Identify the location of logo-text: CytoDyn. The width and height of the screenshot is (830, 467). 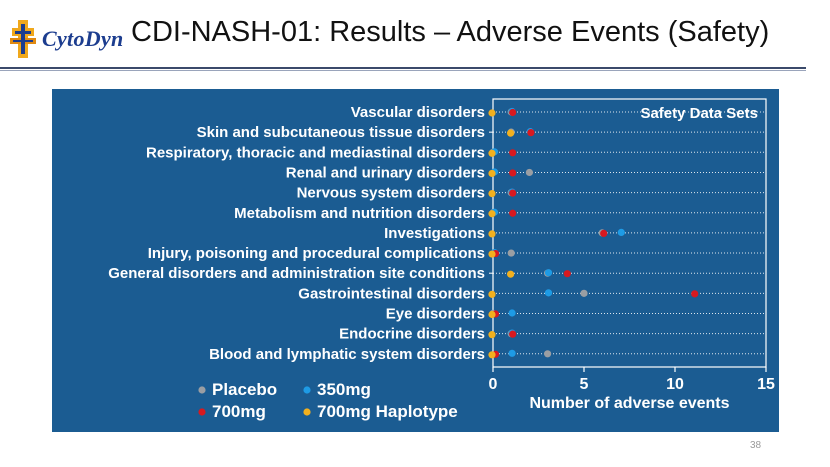
(83, 38).